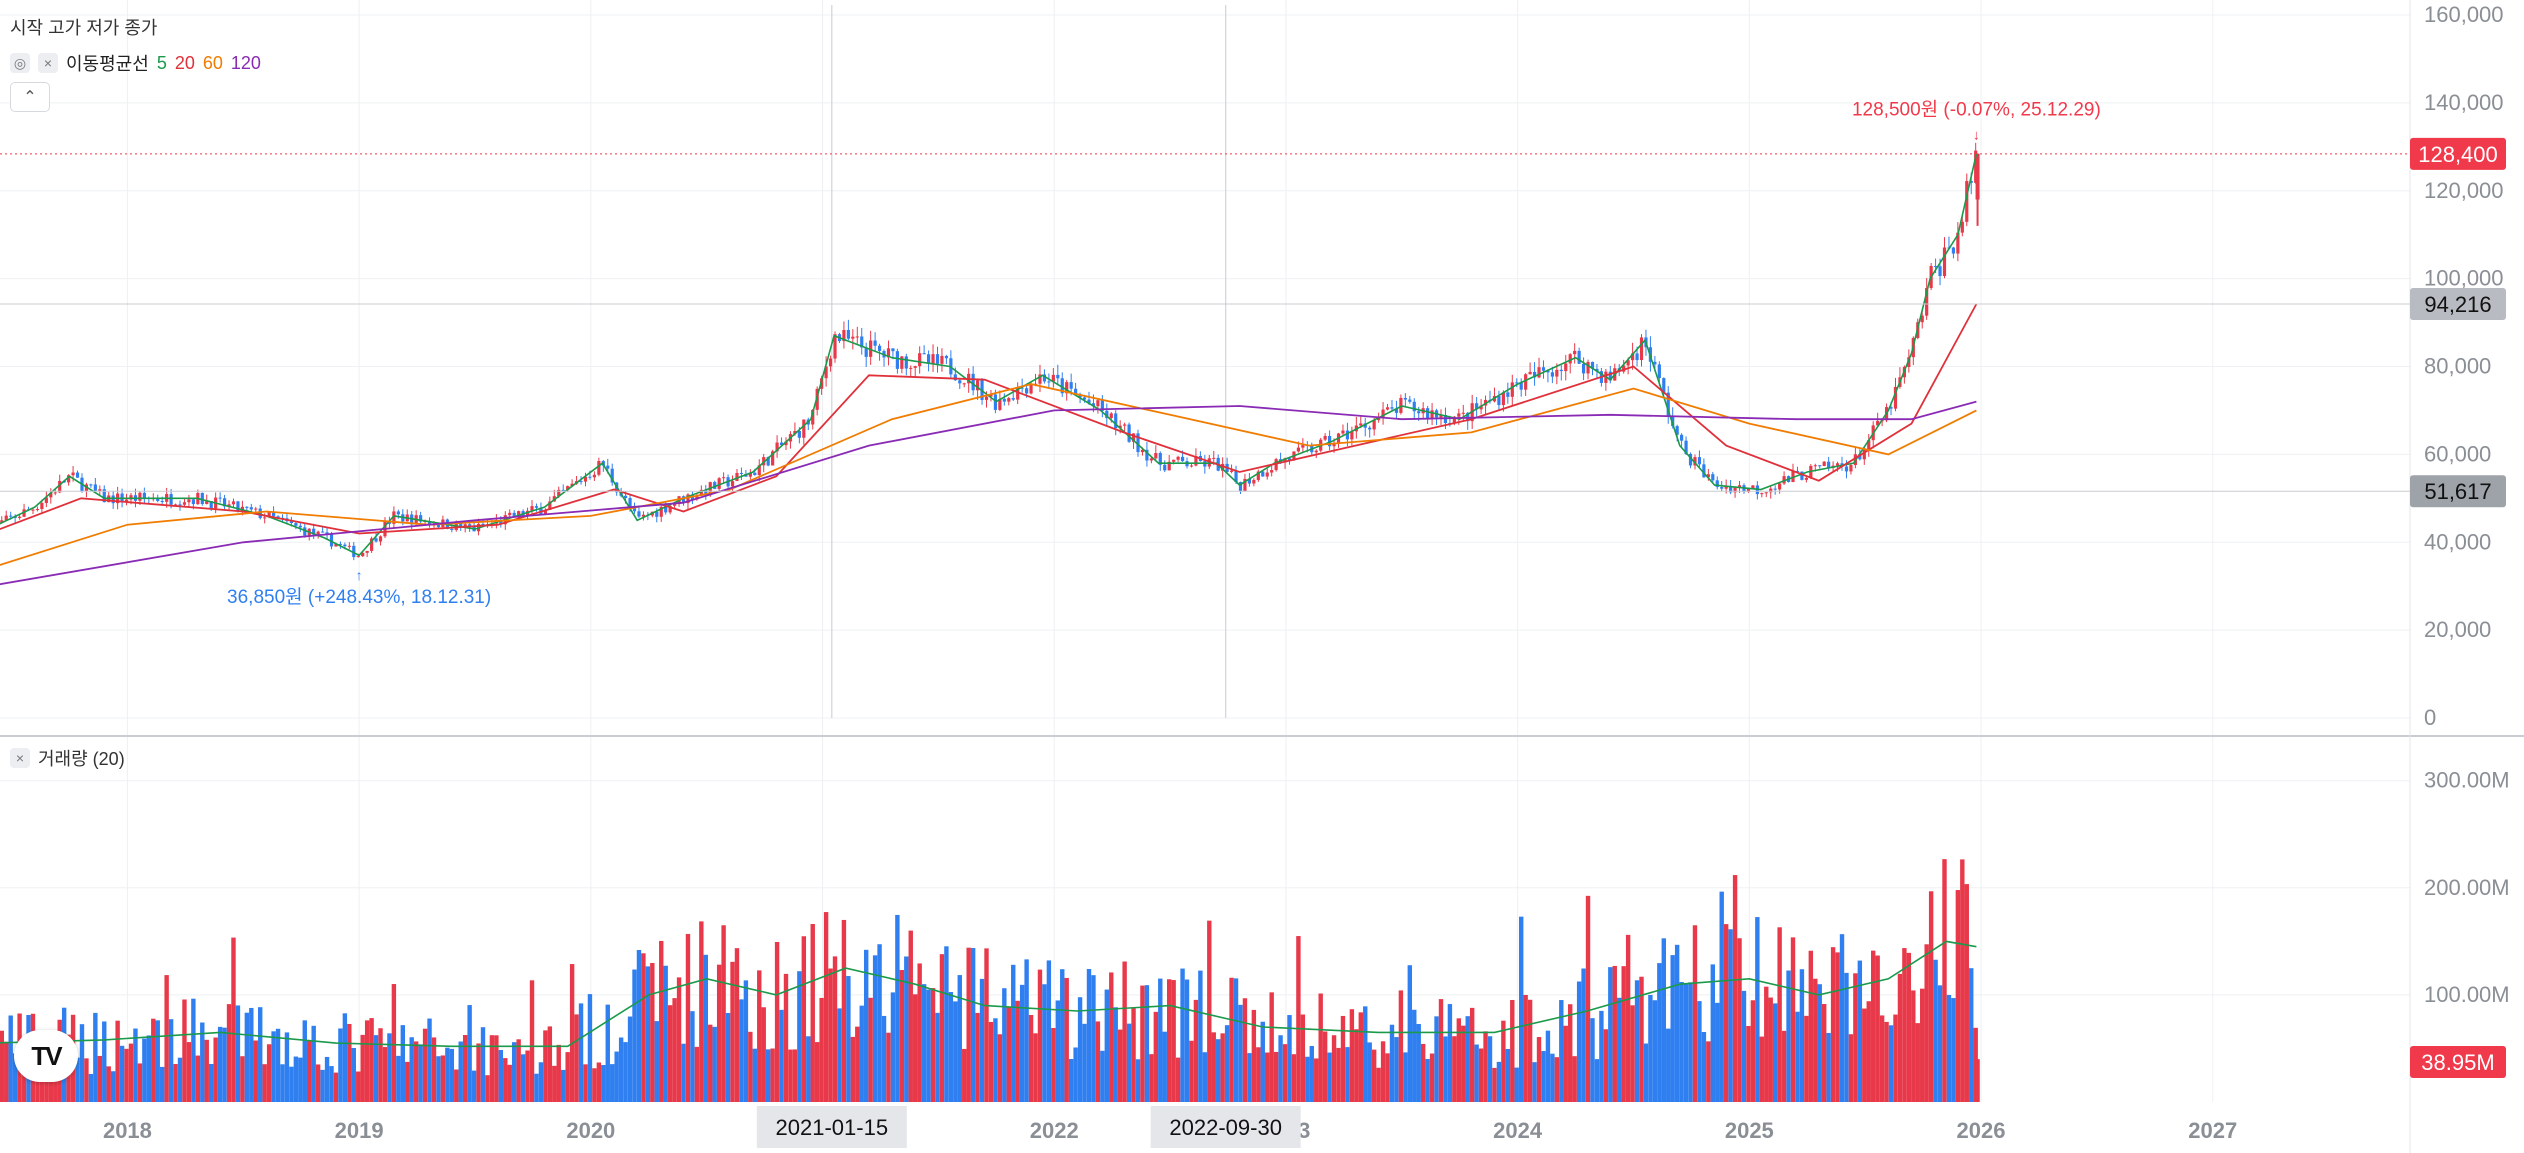 The height and width of the screenshot is (1153, 2524). What do you see at coordinates (30, 97) in the screenshot?
I see `collapse-legend-button: ⌃` at bounding box center [30, 97].